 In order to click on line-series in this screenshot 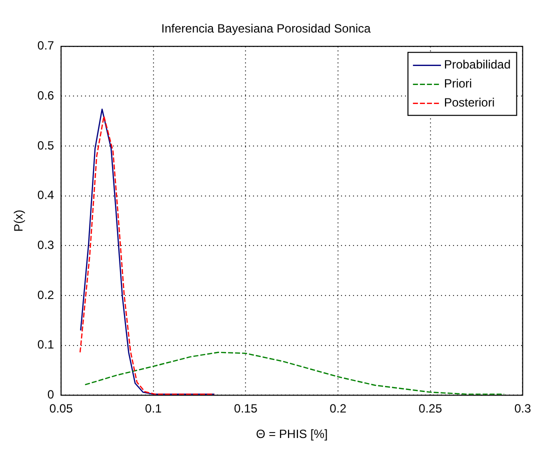, I will do `click(294, 373)`.